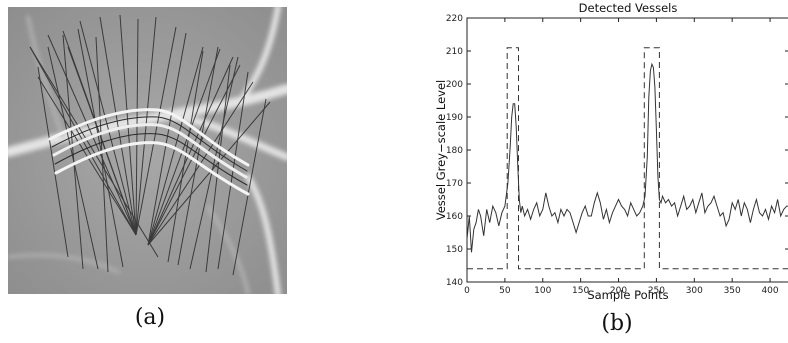  I want to click on y-tick-label: 190, so click(454, 118).